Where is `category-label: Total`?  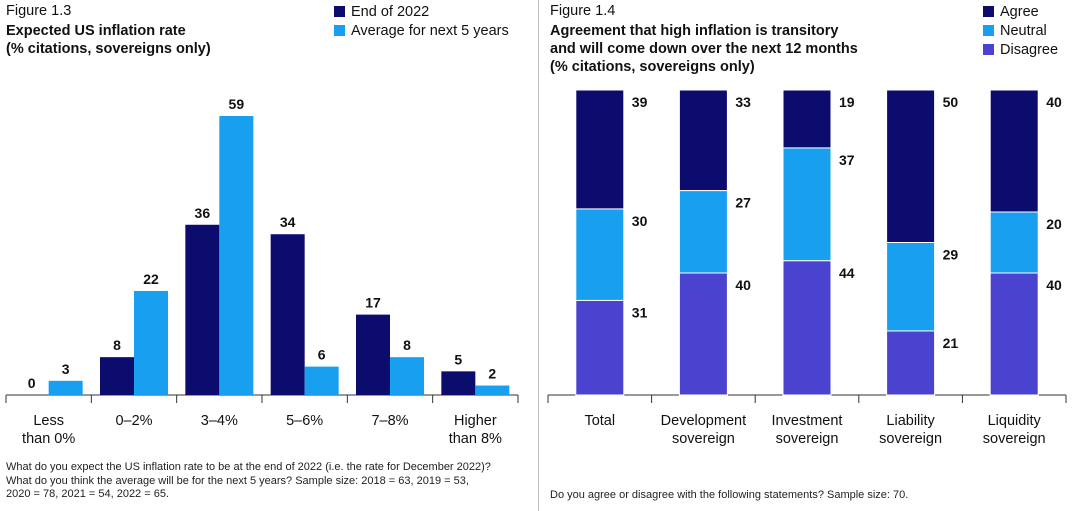 category-label: Total is located at coordinates (599, 421).